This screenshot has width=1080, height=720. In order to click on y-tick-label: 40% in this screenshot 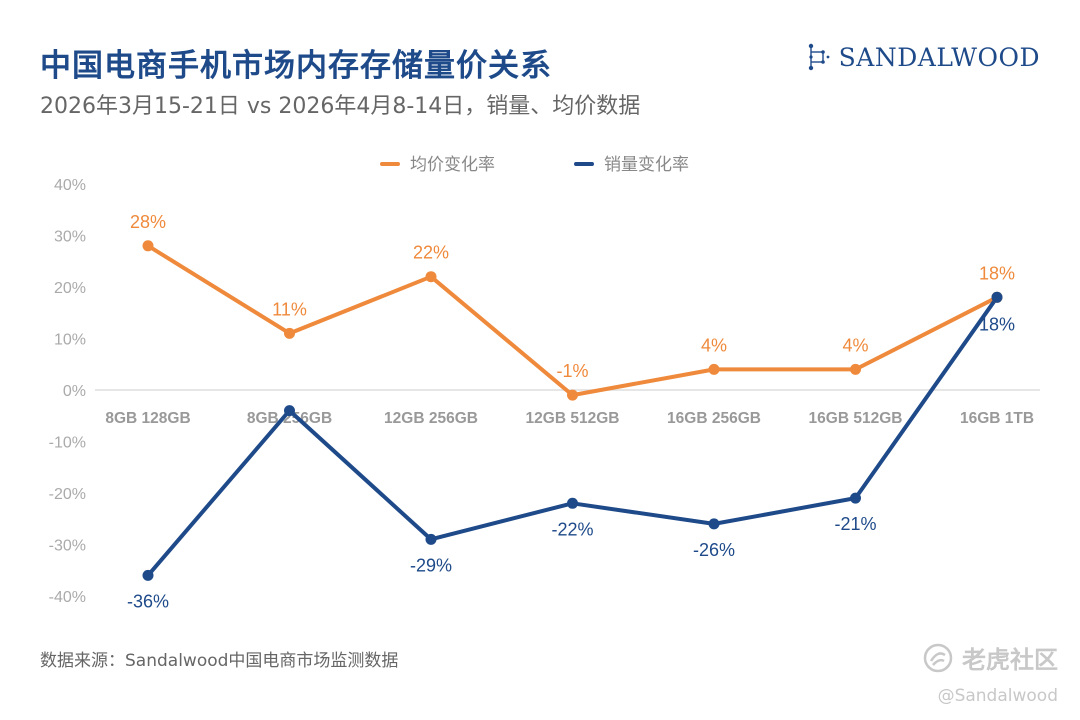, I will do `click(70, 185)`.